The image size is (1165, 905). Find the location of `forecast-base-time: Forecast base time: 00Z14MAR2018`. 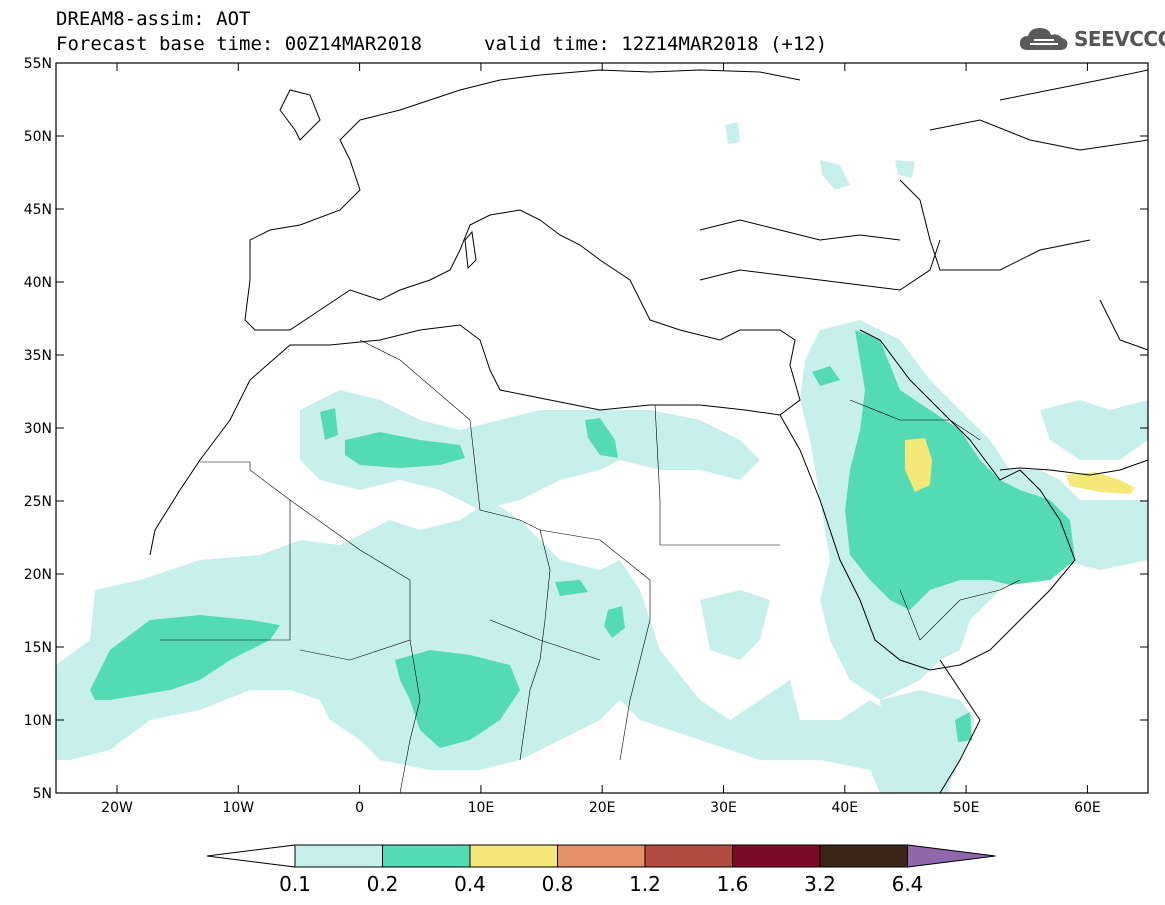

forecast-base-time: Forecast base time: 00Z14MAR2018 is located at coordinates (239, 44).